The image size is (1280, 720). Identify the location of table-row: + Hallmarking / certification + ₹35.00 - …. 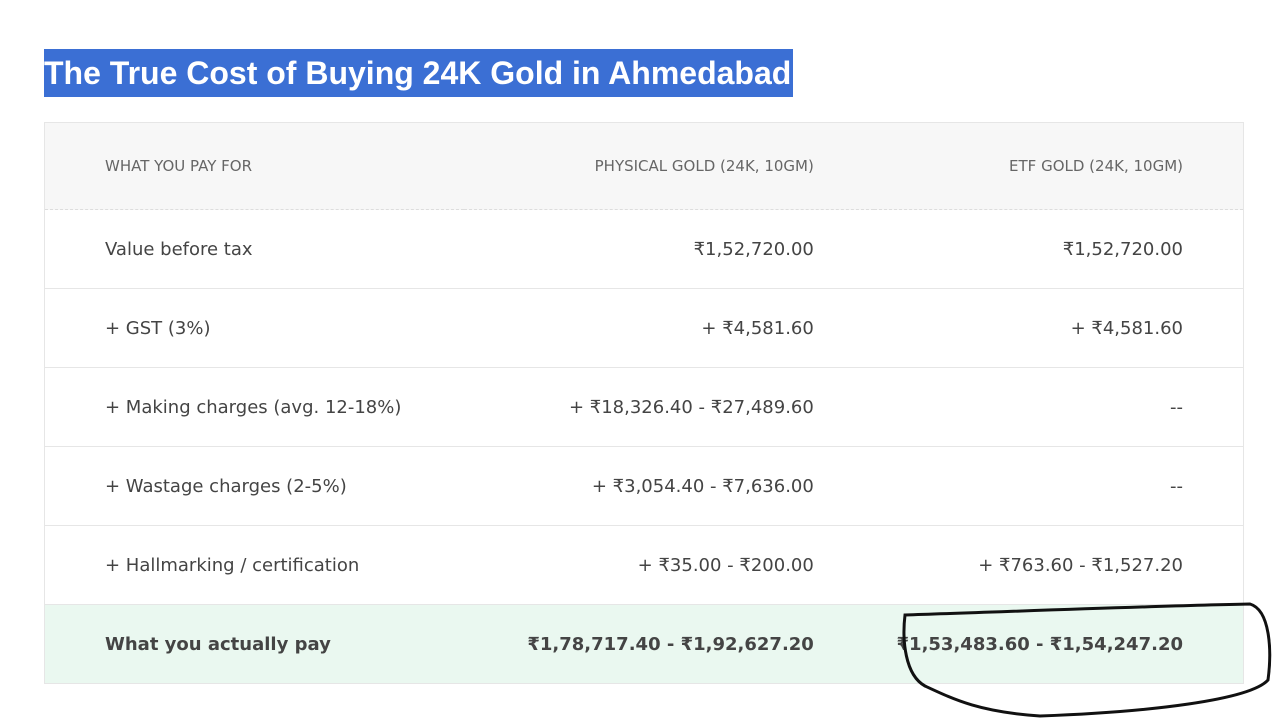
(644, 565).